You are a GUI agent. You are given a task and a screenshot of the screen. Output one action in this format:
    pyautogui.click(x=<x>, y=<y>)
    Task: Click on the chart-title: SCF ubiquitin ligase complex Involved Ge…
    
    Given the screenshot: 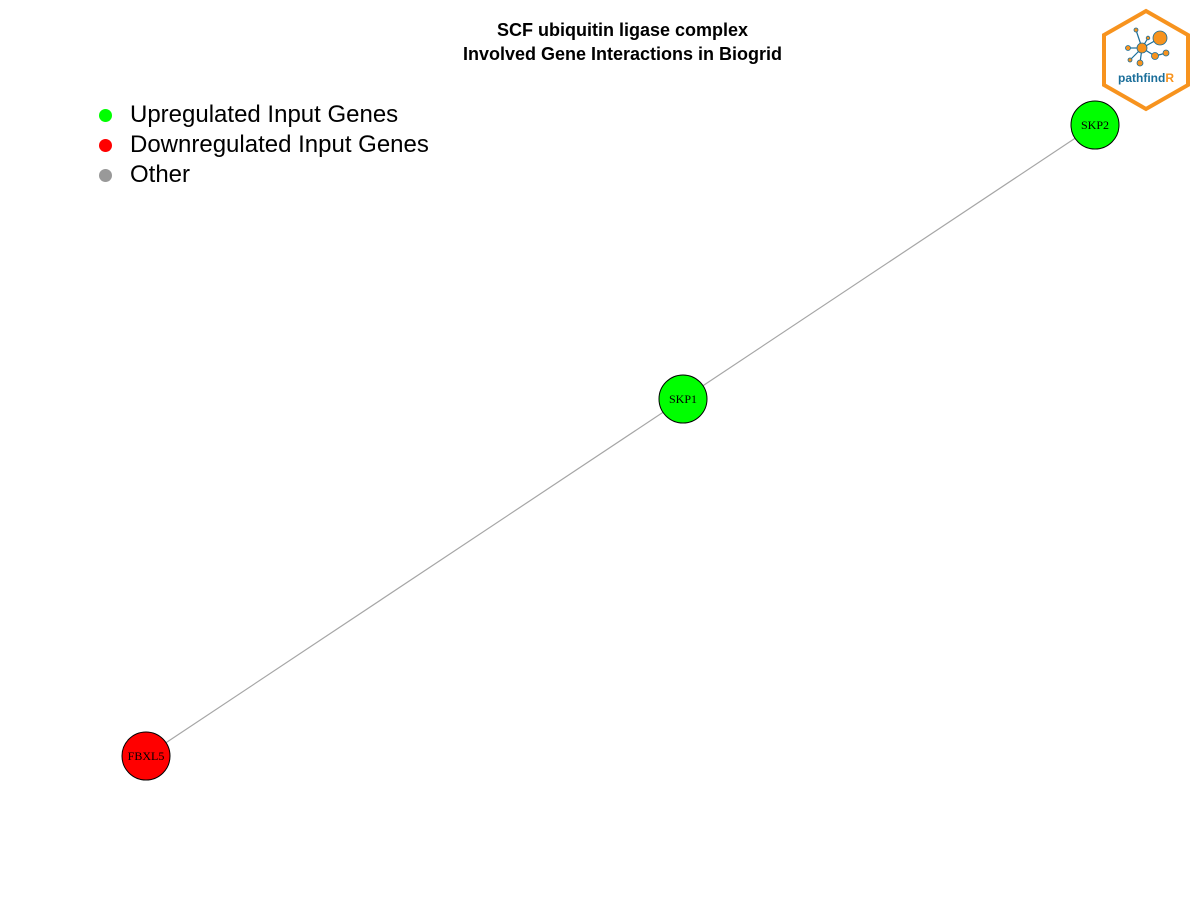 What is the action you would take?
    pyautogui.click(x=600, y=42)
    